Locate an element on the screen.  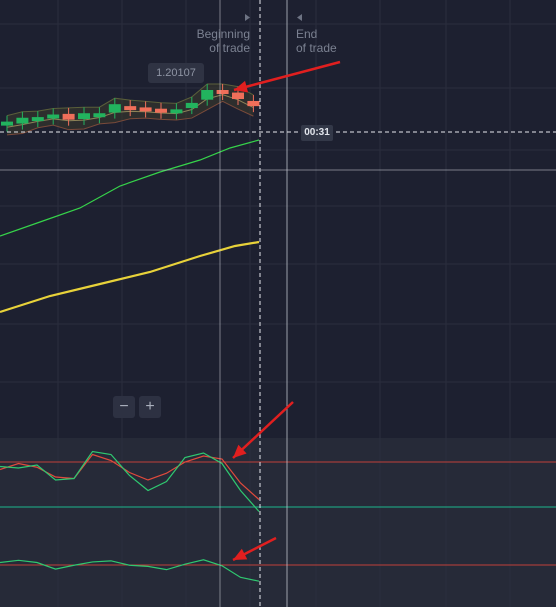
beginning-label-line2: of trade is located at coordinates (229, 48).